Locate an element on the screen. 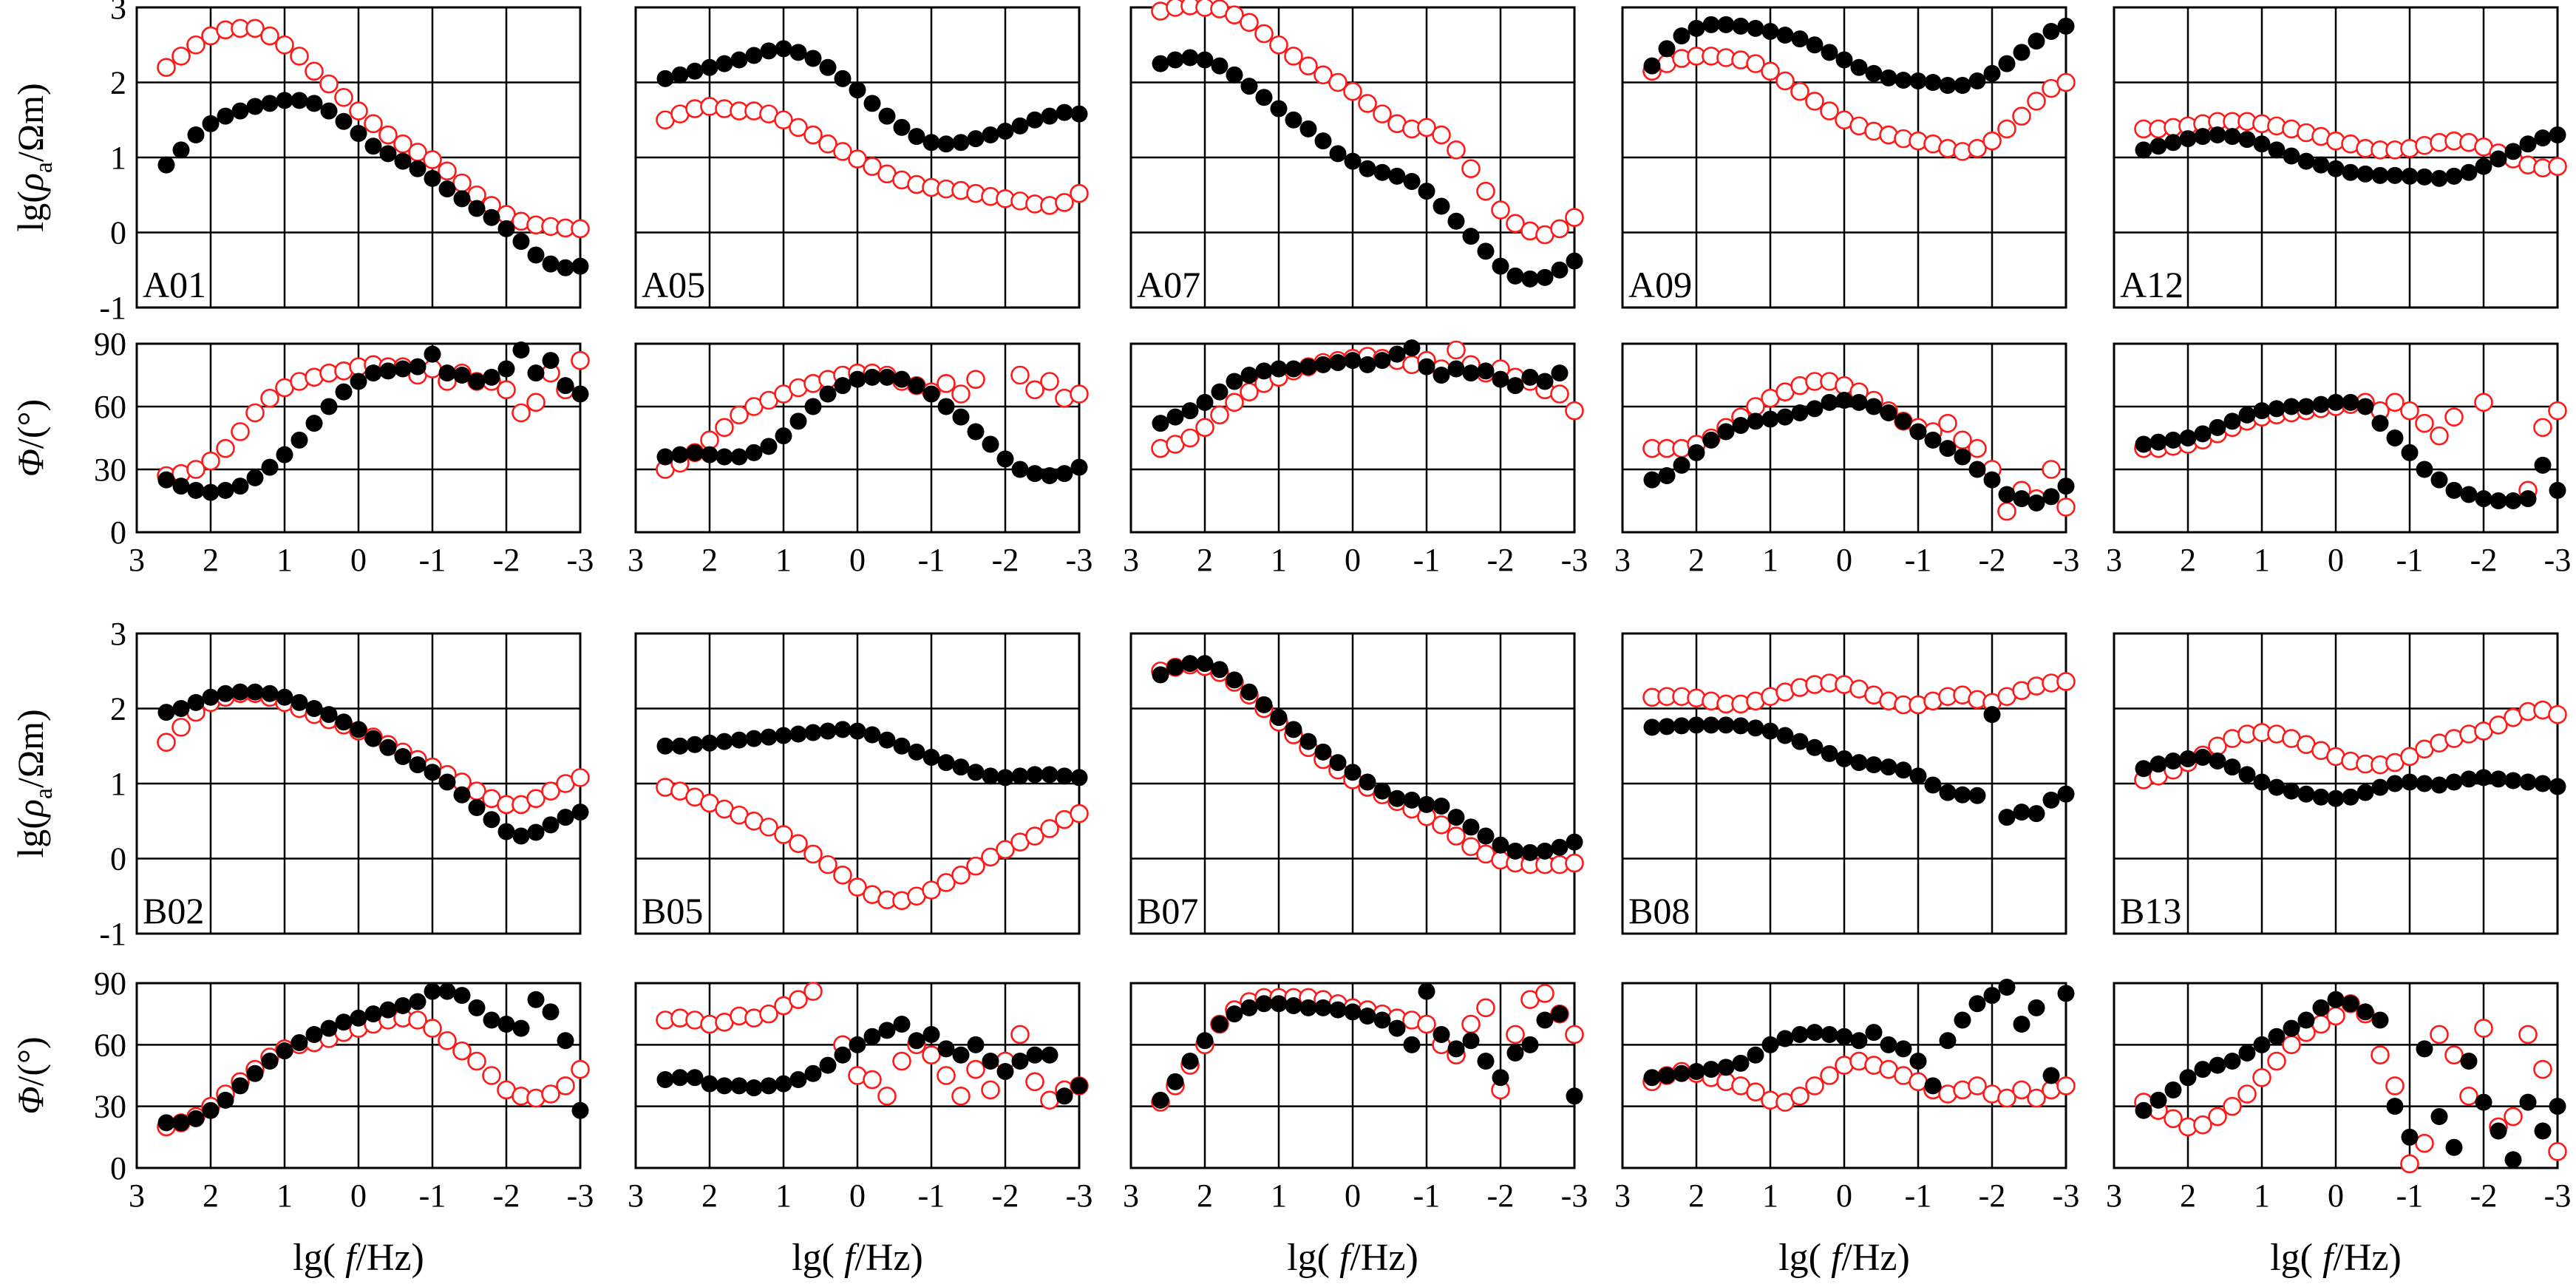 The width and height of the screenshot is (2576, 1284). B02-phase-panel: 0 30 60 90 3 2 1 0 -1 -2 -3 is located at coordinates (344, 1089).